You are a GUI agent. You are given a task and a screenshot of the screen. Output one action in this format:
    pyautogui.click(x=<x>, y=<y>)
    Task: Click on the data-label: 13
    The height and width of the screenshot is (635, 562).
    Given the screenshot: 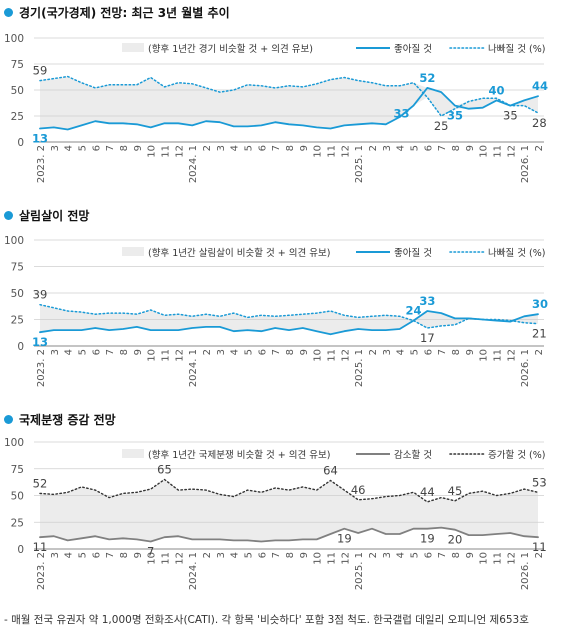 What is the action you would take?
    pyautogui.click(x=40, y=342)
    